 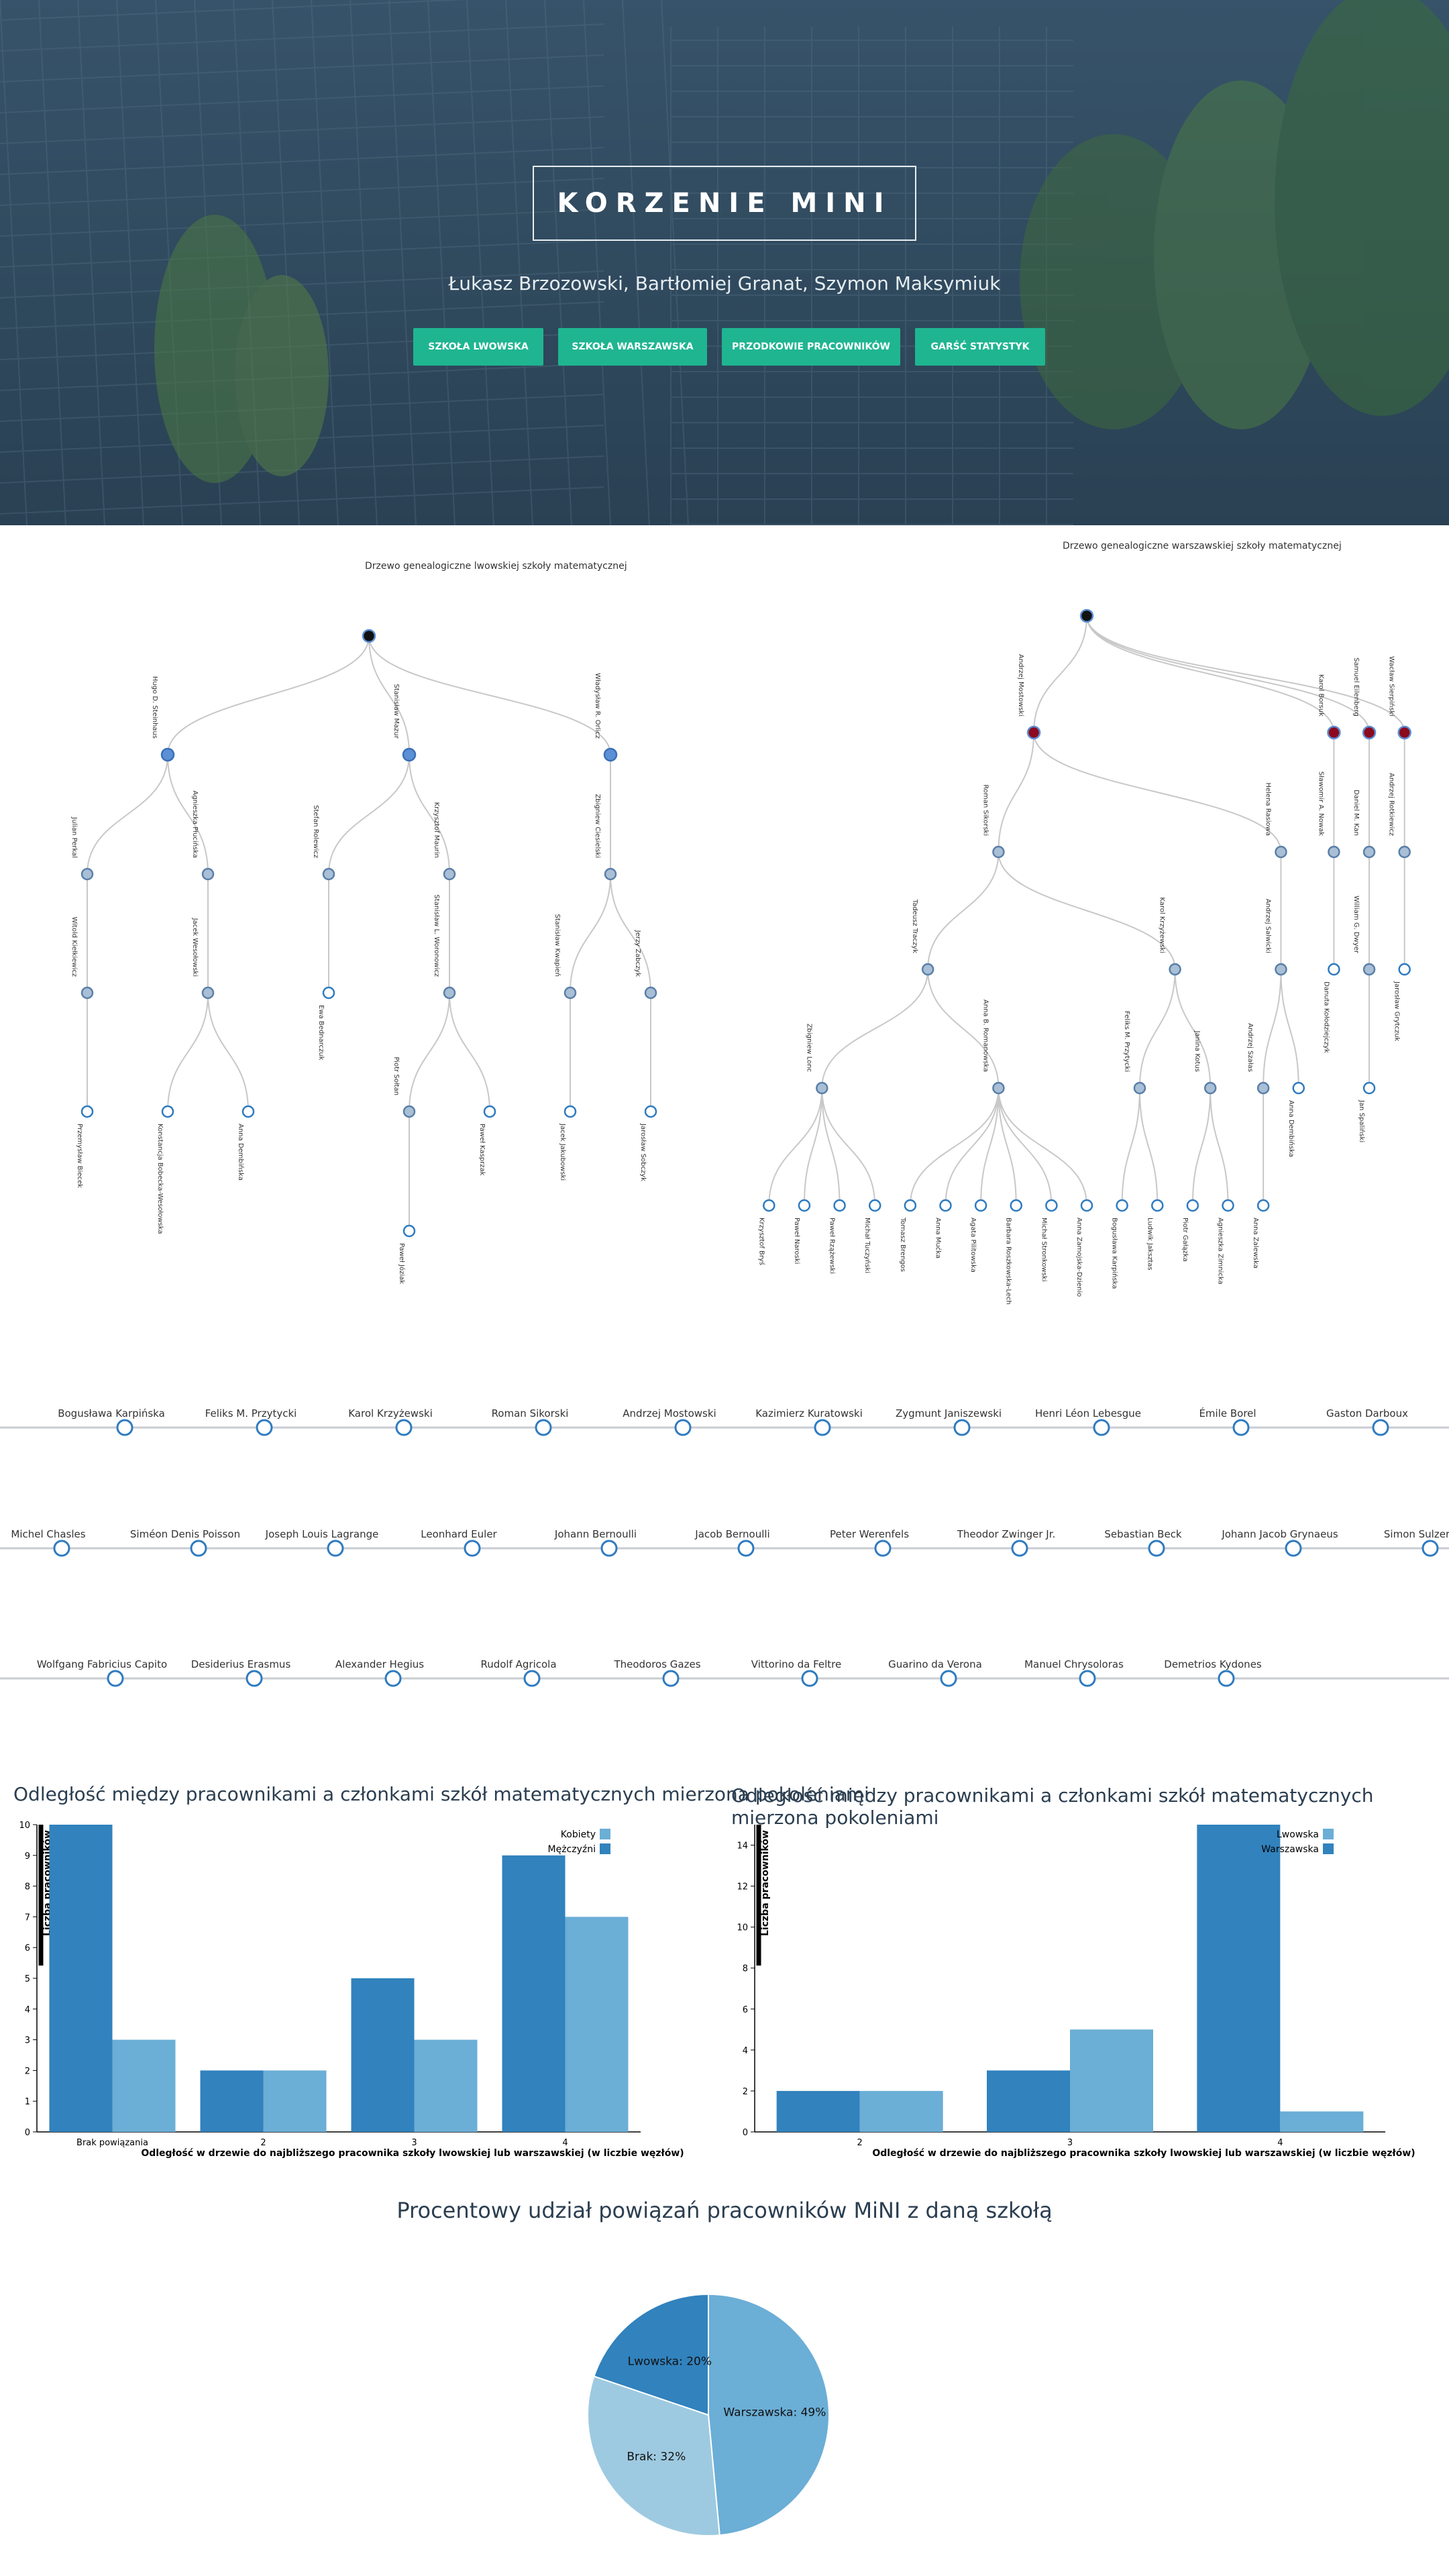 I want to click on node-label-ludwik-jaksztas: Ludwik Jaksztas, so click(x=1149, y=1244).